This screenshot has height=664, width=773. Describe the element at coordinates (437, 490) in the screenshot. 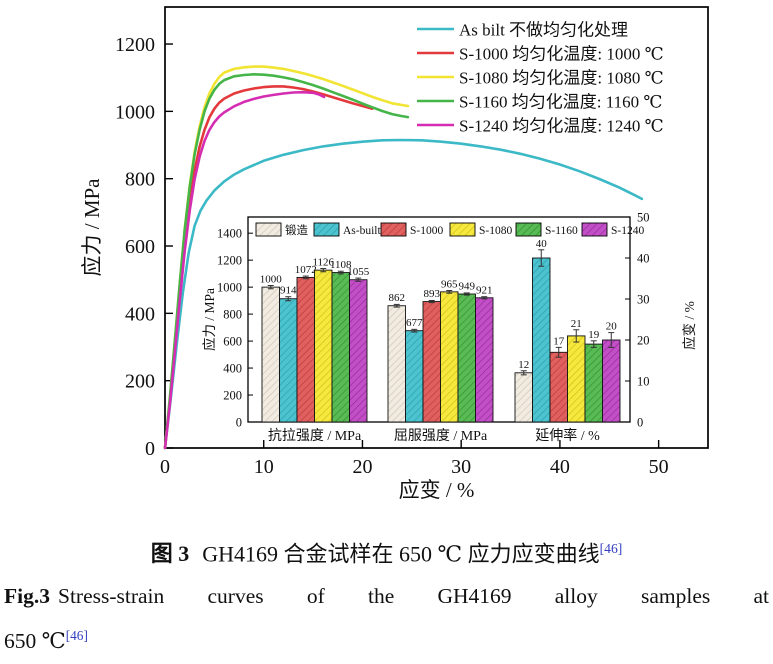

I see `x-axis-title: 应变 / %` at that location.